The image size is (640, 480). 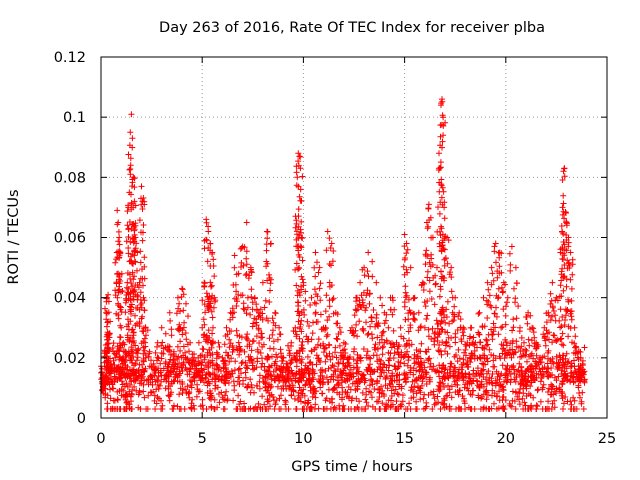 I want to click on y-axis-label: ROTI / TECUs, so click(x=14, y=236).